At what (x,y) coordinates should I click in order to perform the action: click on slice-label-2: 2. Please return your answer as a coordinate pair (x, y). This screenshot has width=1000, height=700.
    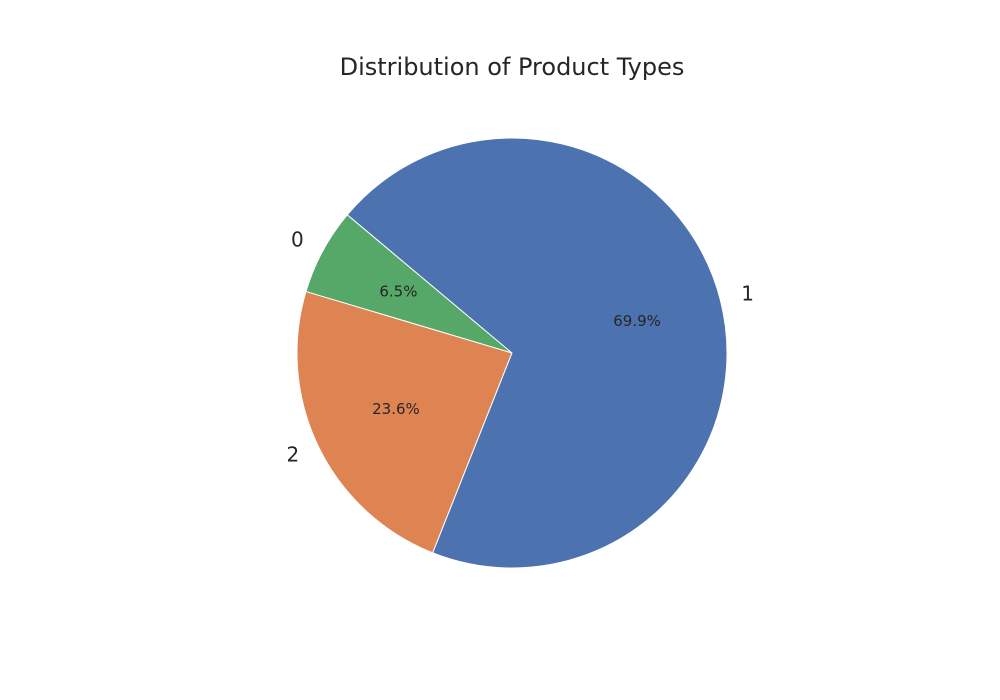
    Looking at the image, I should click on (292, 455).